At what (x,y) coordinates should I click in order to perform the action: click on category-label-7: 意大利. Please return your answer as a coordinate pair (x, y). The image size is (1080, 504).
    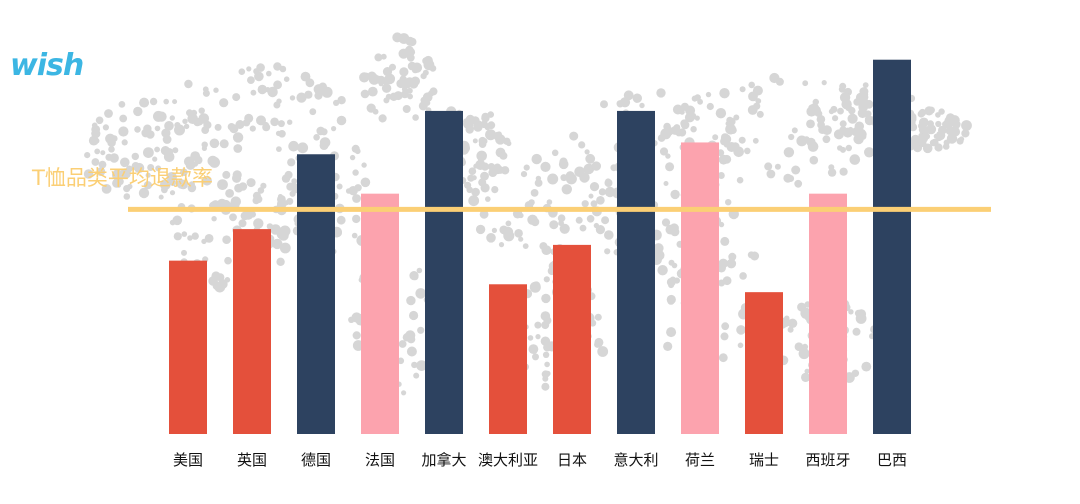
    Looking at the image, I should click on (635, 460).